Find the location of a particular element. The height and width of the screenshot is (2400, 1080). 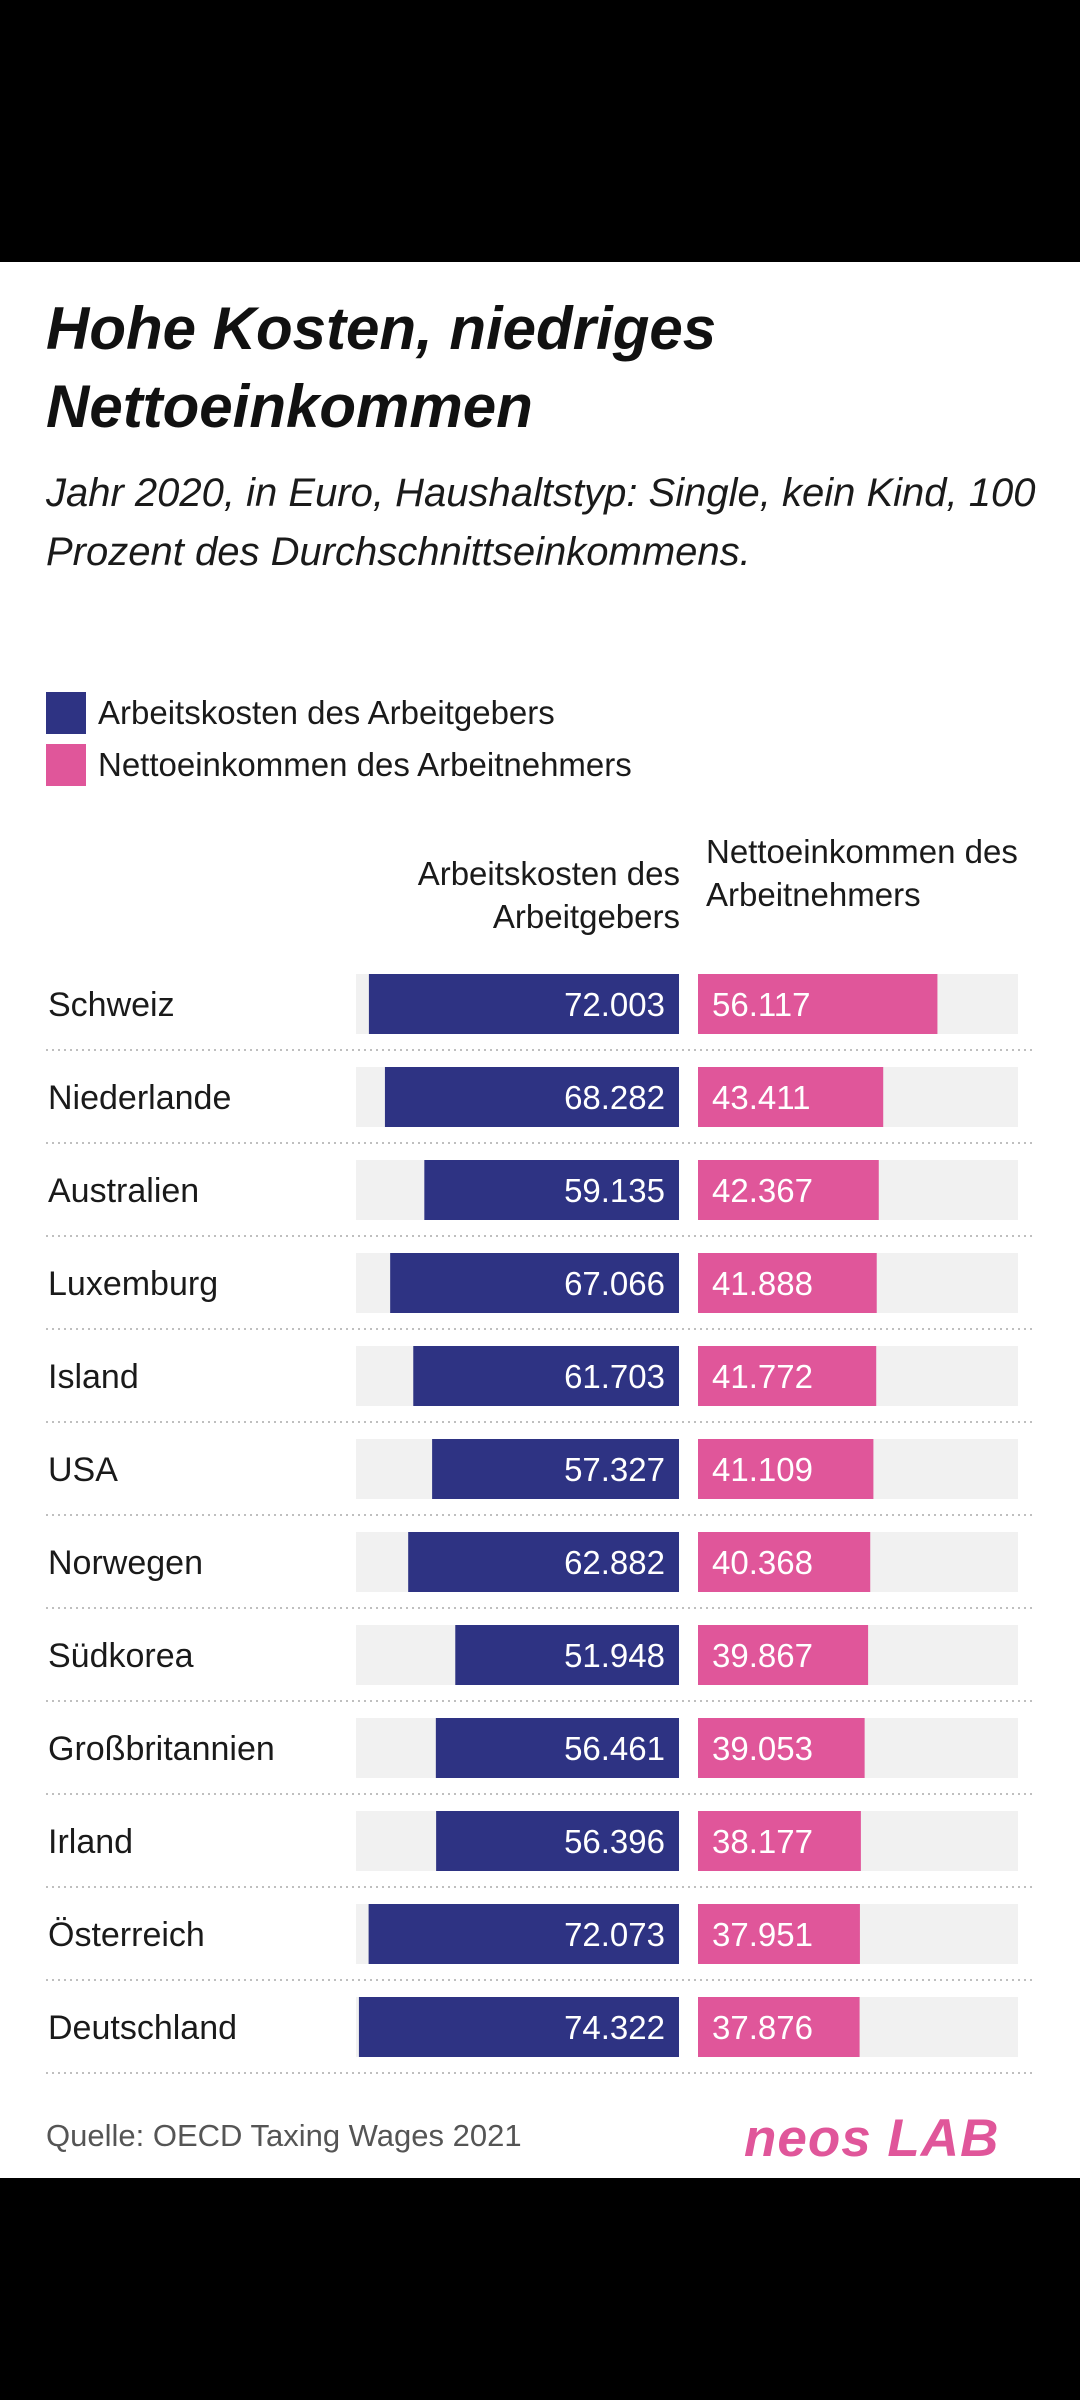

bar-employer-schweiz is located at coordinates (523, 1004).